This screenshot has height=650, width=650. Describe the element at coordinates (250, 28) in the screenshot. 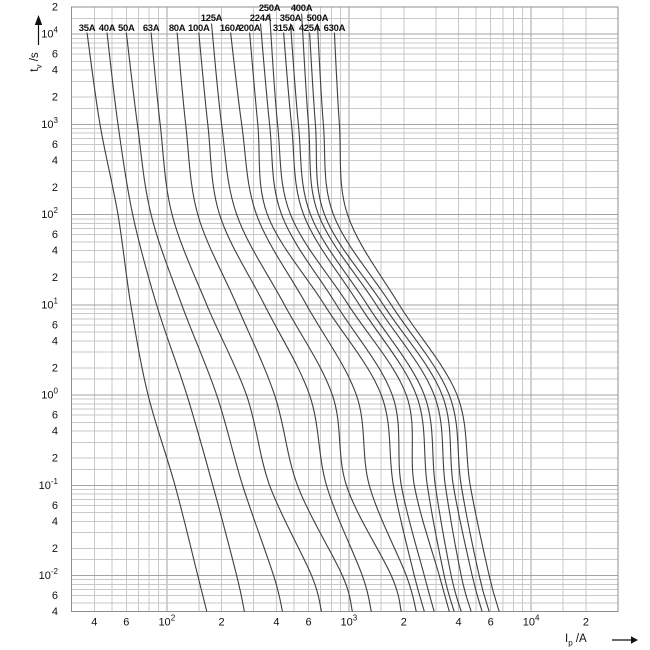

I see `curve-label-200A: 200A` at that location.